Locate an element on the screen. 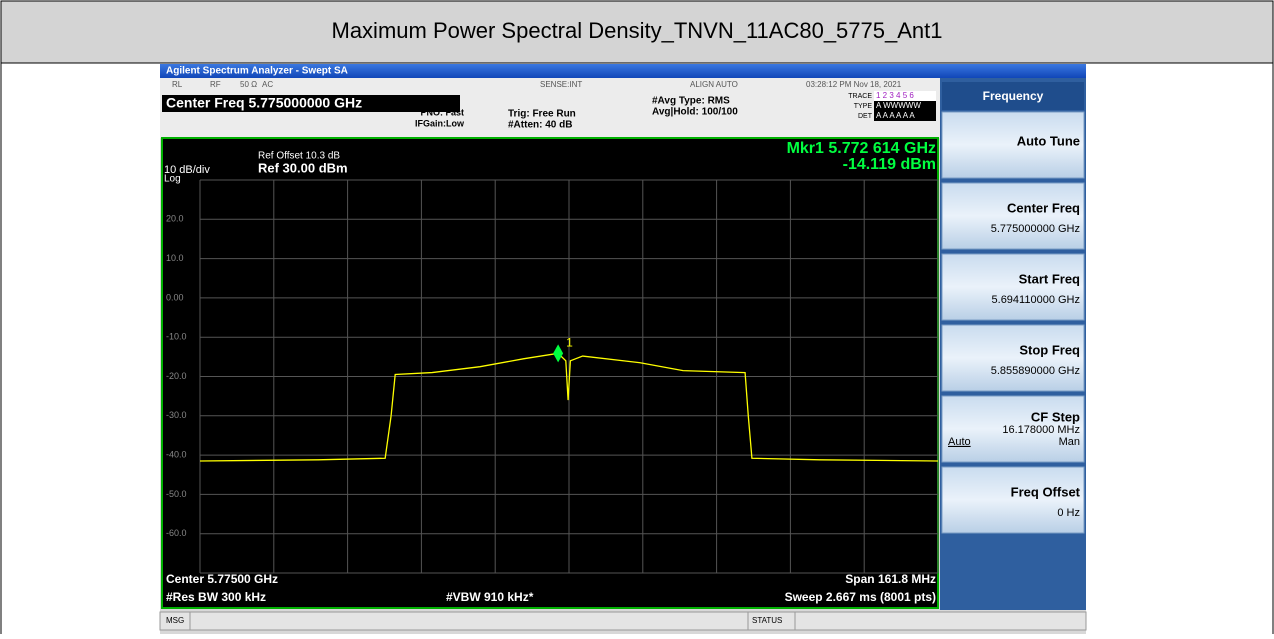  status-item: RF is located at coordinates (215, 84).